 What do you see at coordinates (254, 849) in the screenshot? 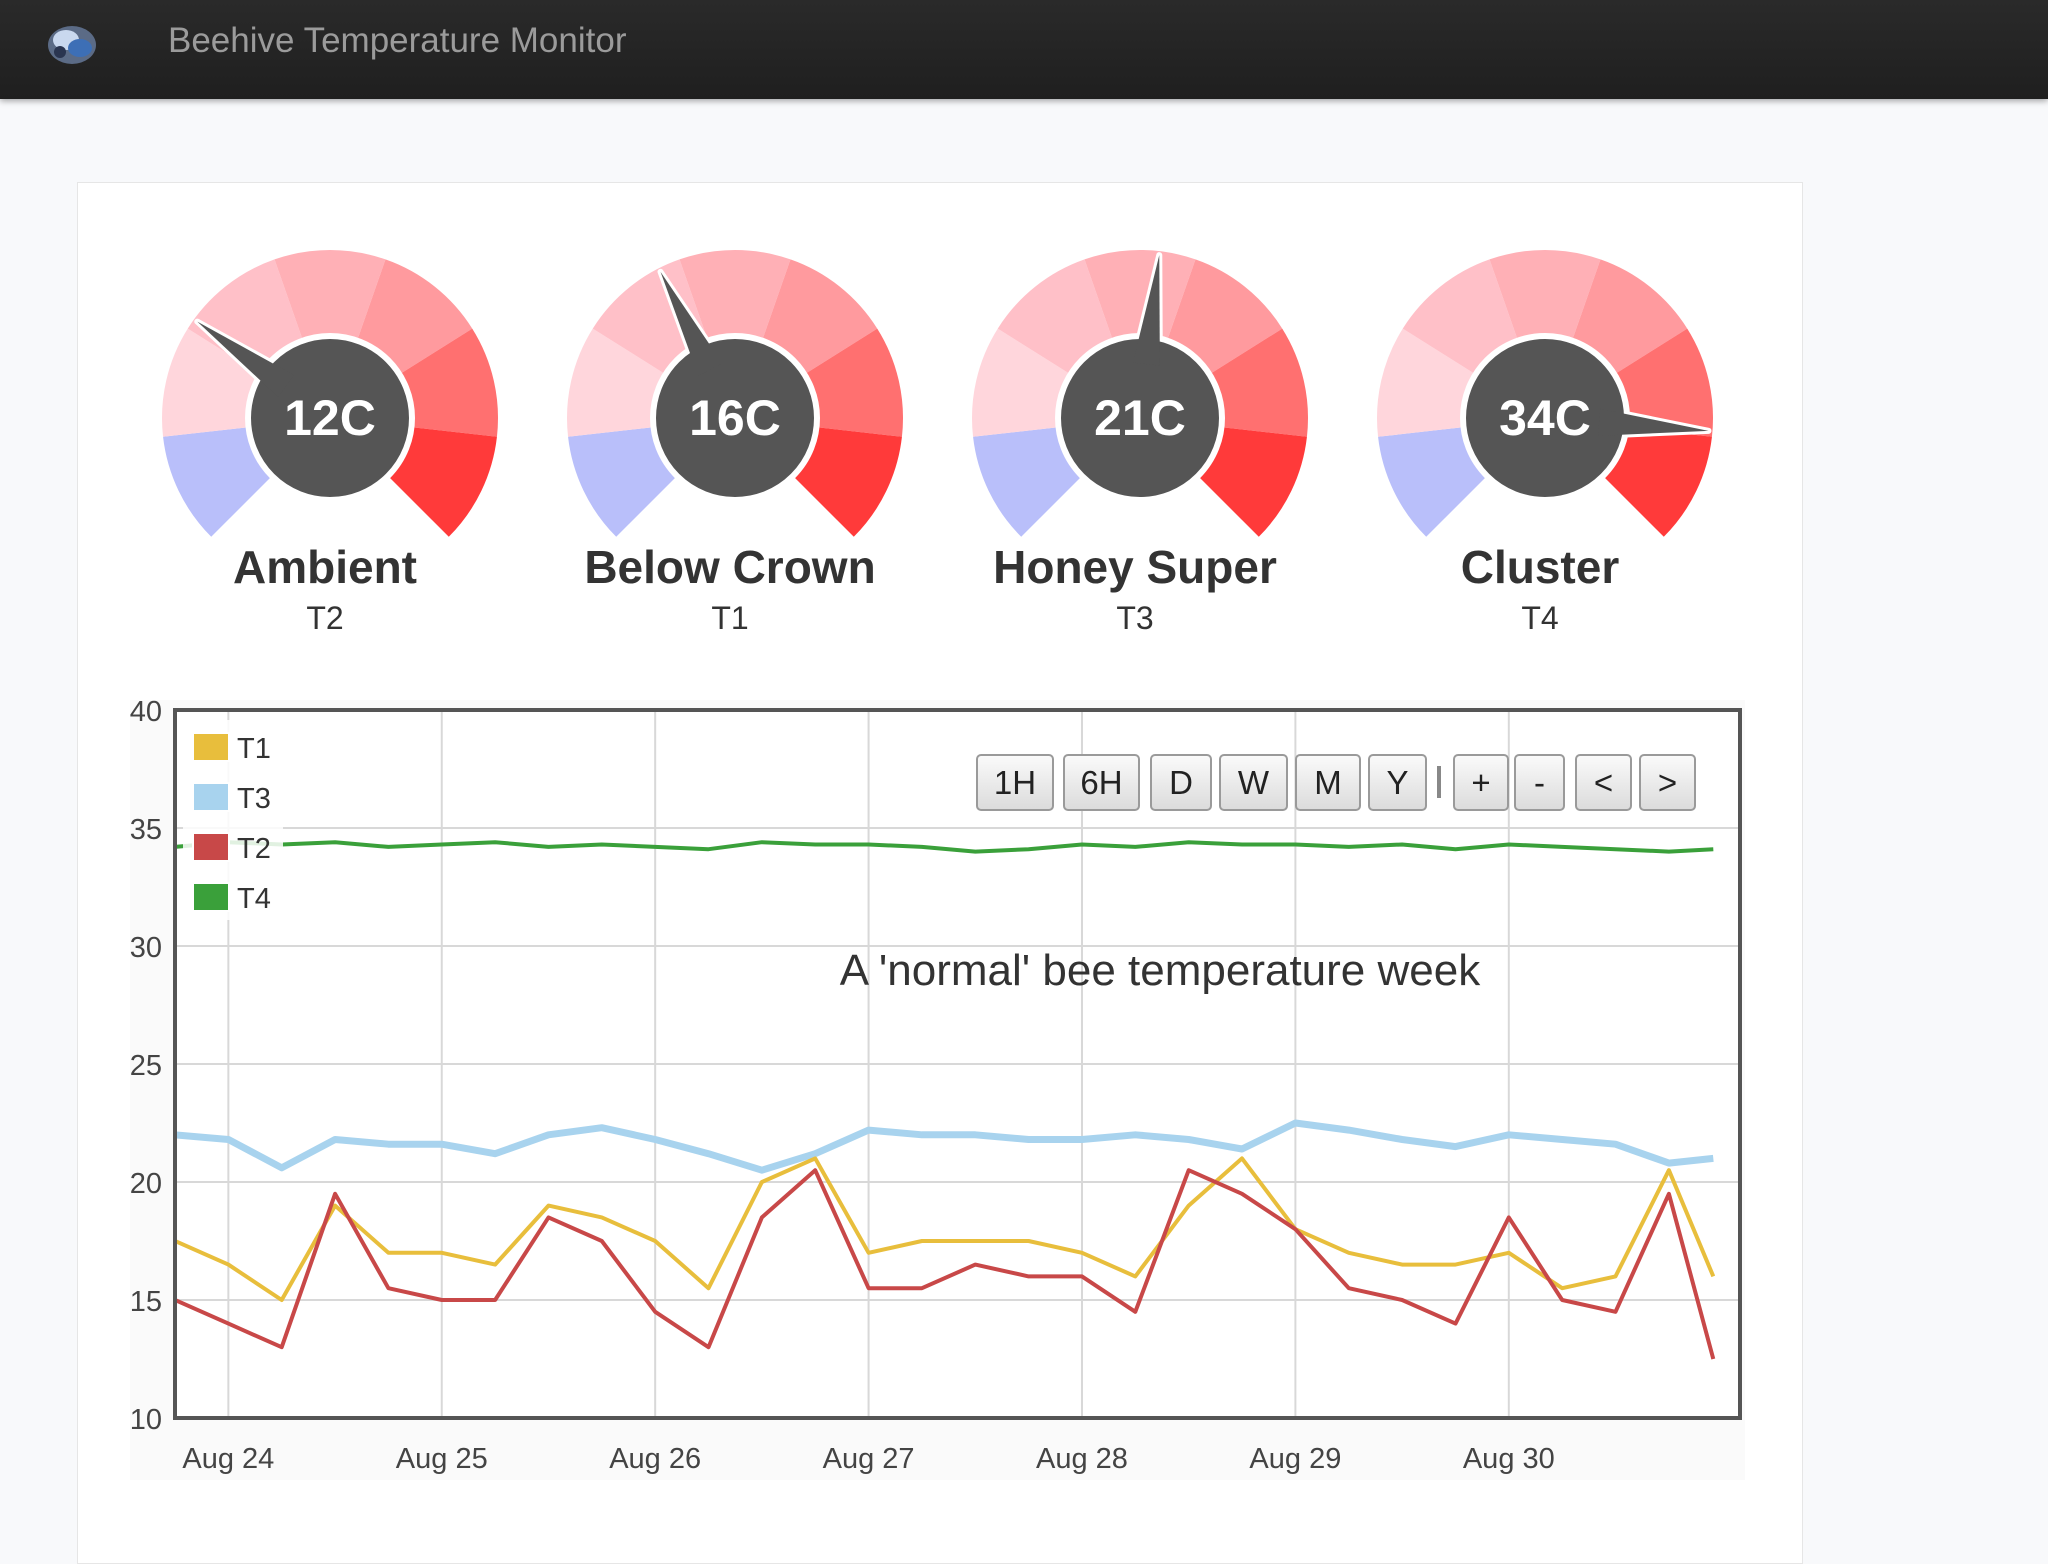
I see `legend-label: T2` at bounding box center [254, 849].